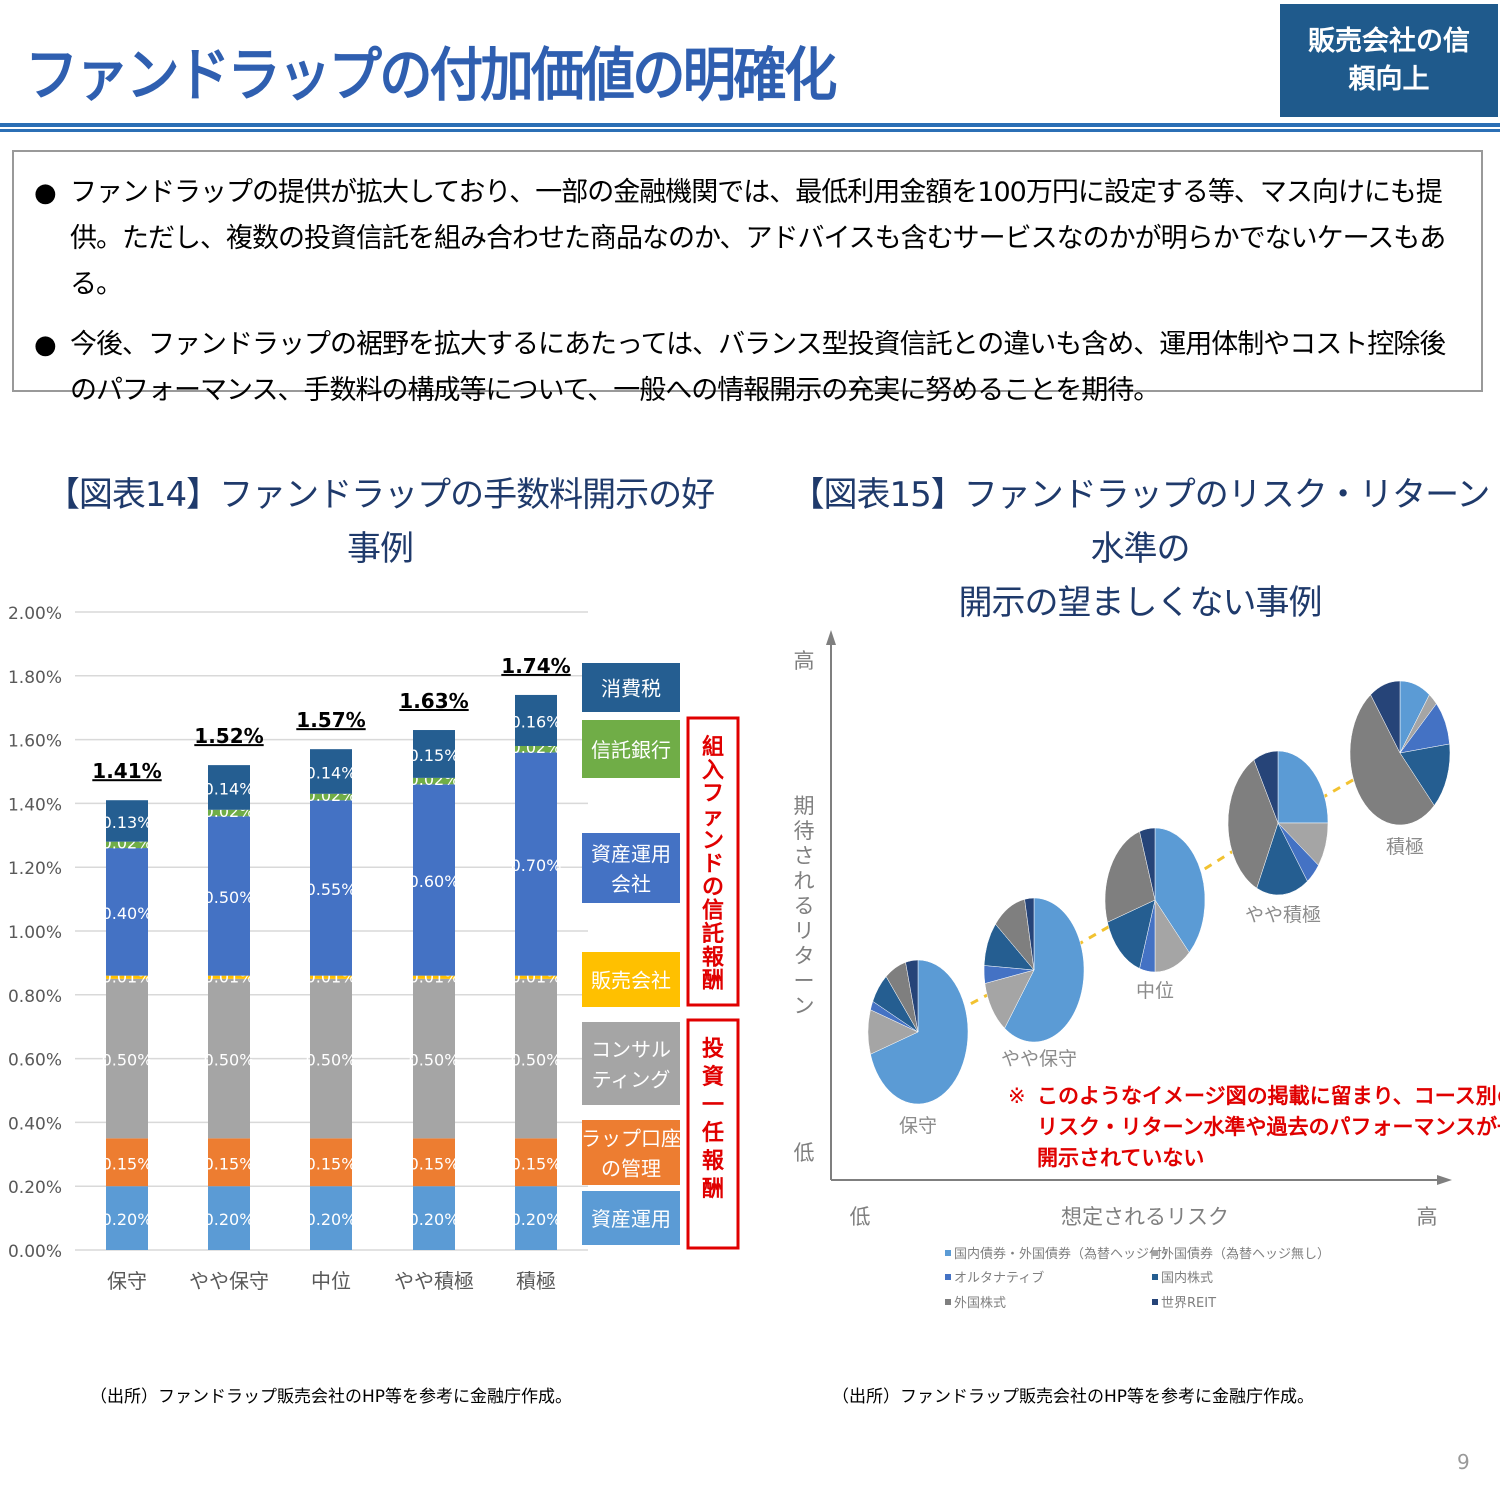 Image resolution: width=1500 pixels, height=1500 pixels. I want to click on x-tick-label: やや積極, so click(434, 1281).